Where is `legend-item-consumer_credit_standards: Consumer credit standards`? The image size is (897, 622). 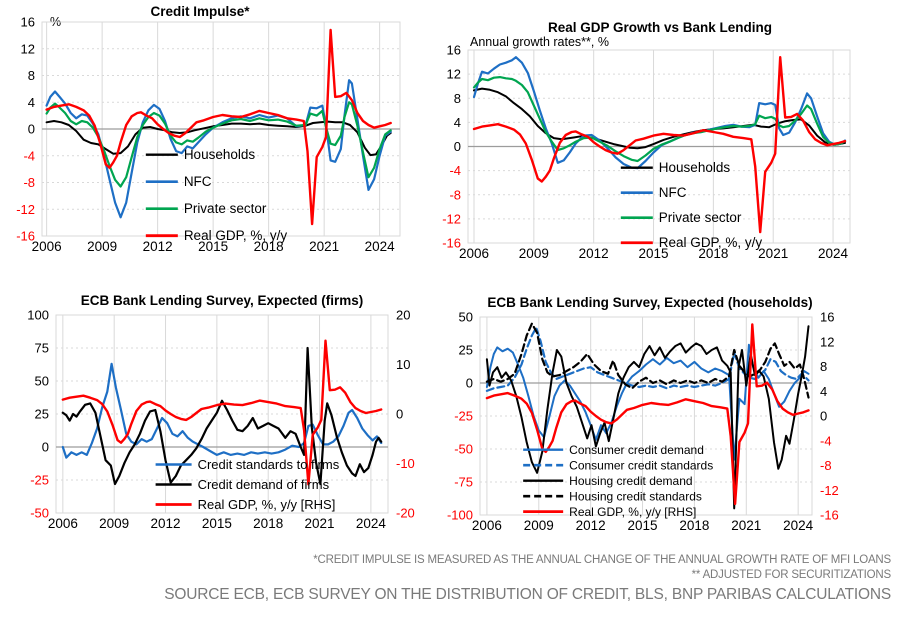
legend-item-consumer_credit_standards: Consumer credit standards is located at coordinates (618, 466).